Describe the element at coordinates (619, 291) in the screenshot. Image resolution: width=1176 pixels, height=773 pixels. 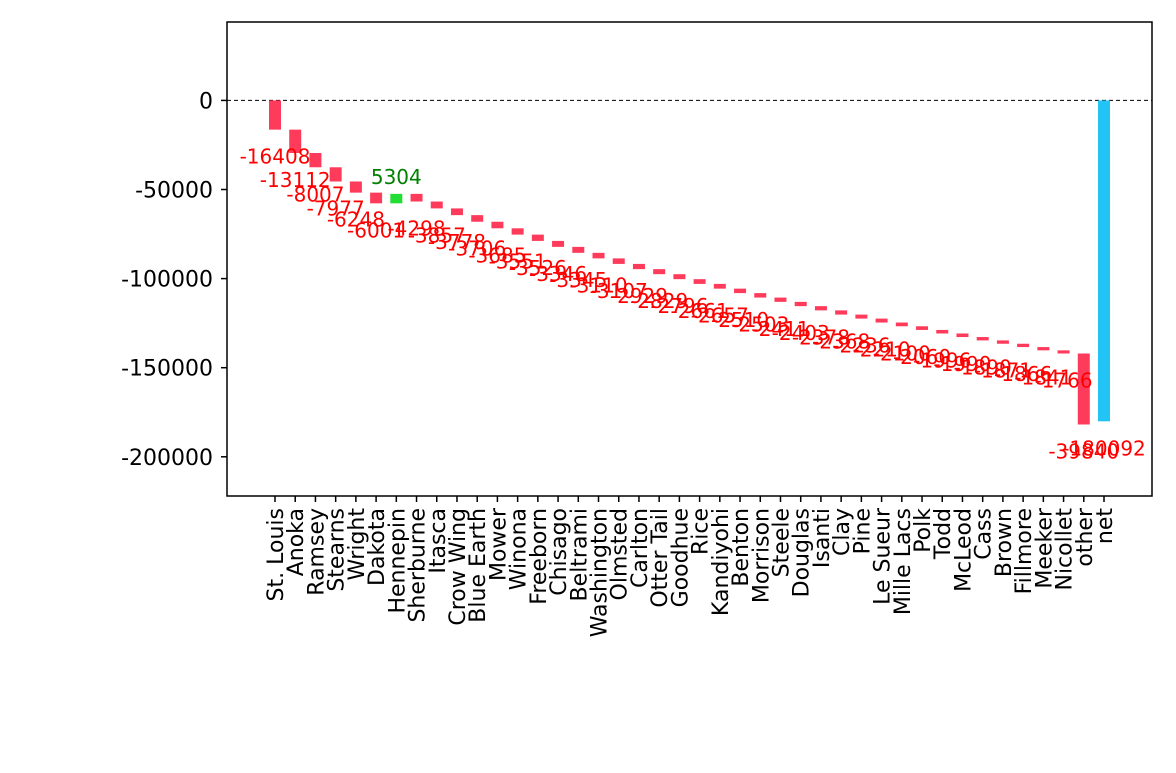
I see `value-label-17: -3107` at that location.